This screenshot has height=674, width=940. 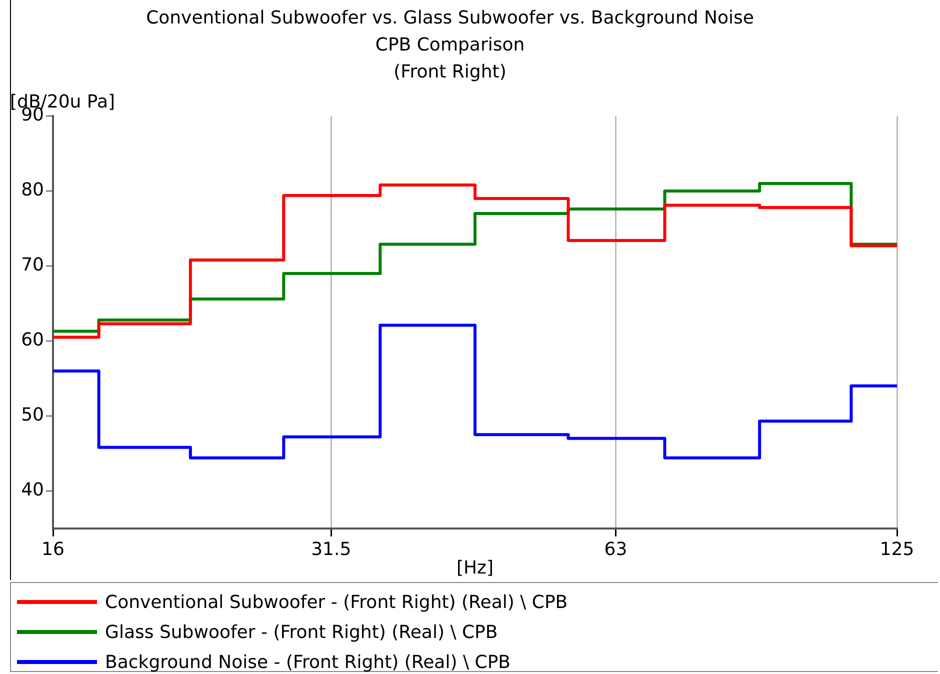 What do you see at coordinates (53, 549) in the screenshot?
I see `x-tick-label: 16` at bounding box center [53, 549].